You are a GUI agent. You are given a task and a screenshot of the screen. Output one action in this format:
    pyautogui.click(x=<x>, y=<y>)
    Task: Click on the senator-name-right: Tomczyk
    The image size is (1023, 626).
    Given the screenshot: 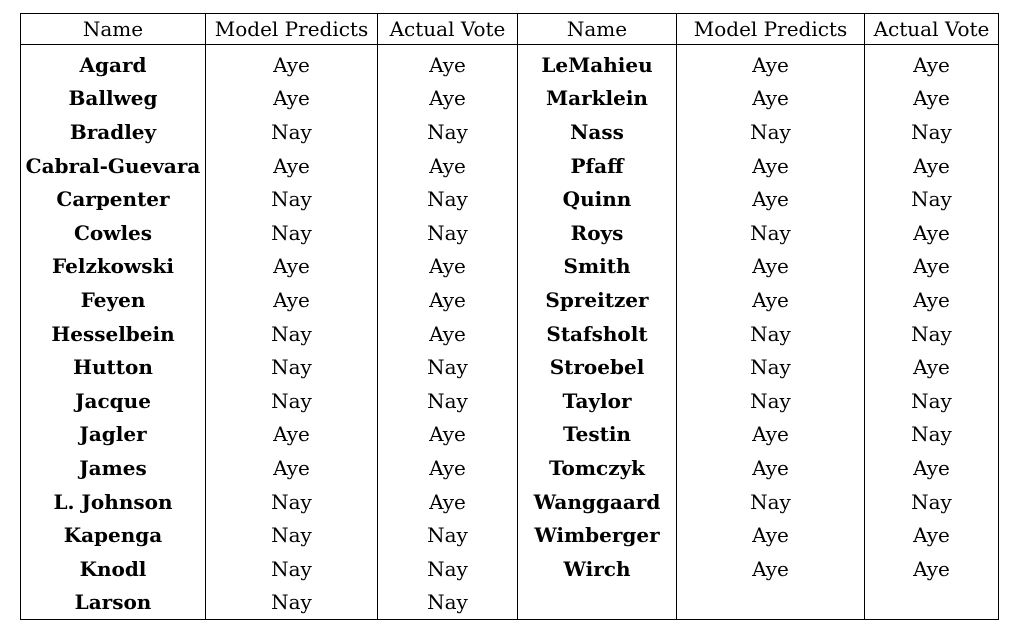 What is the action you would take?
    pyautogui.click(x=597, y=468)
    